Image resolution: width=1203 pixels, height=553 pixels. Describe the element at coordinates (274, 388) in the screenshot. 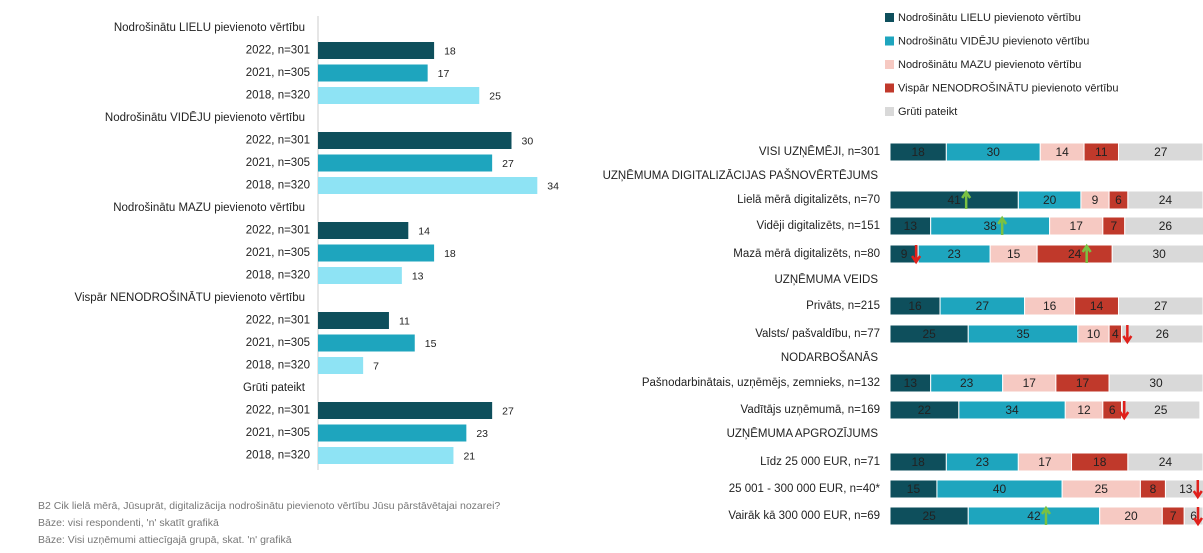

I see `group-label: Grūti pateikt` at that location.